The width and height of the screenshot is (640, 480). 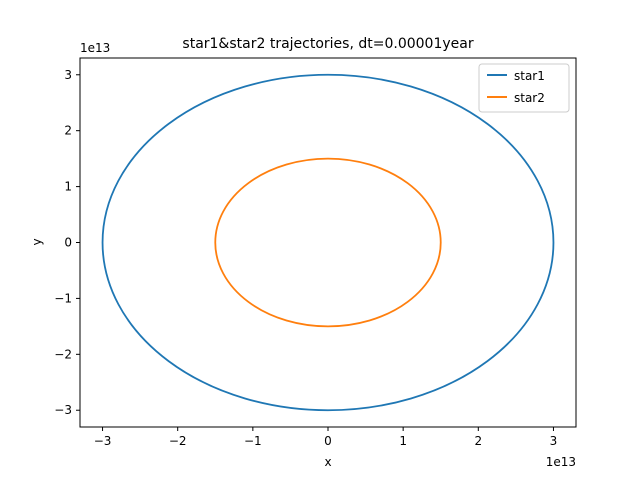 What do you see at coordinates (178, 441) in the screenshot?
I see `x-tick-label: −2` at bounding box center [178, 441].